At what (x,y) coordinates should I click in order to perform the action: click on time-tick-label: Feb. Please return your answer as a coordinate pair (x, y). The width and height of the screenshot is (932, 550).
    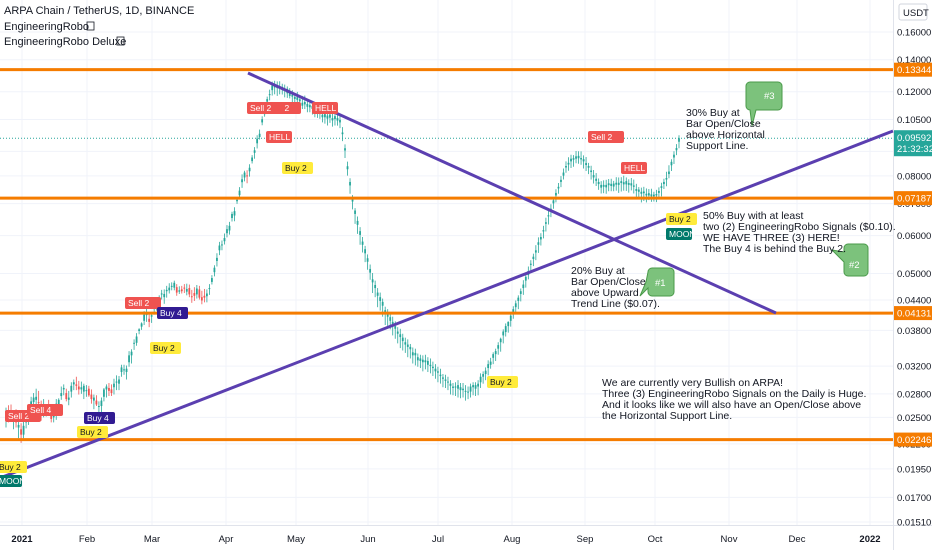
    Looking at the image, I should click on (87, 539).